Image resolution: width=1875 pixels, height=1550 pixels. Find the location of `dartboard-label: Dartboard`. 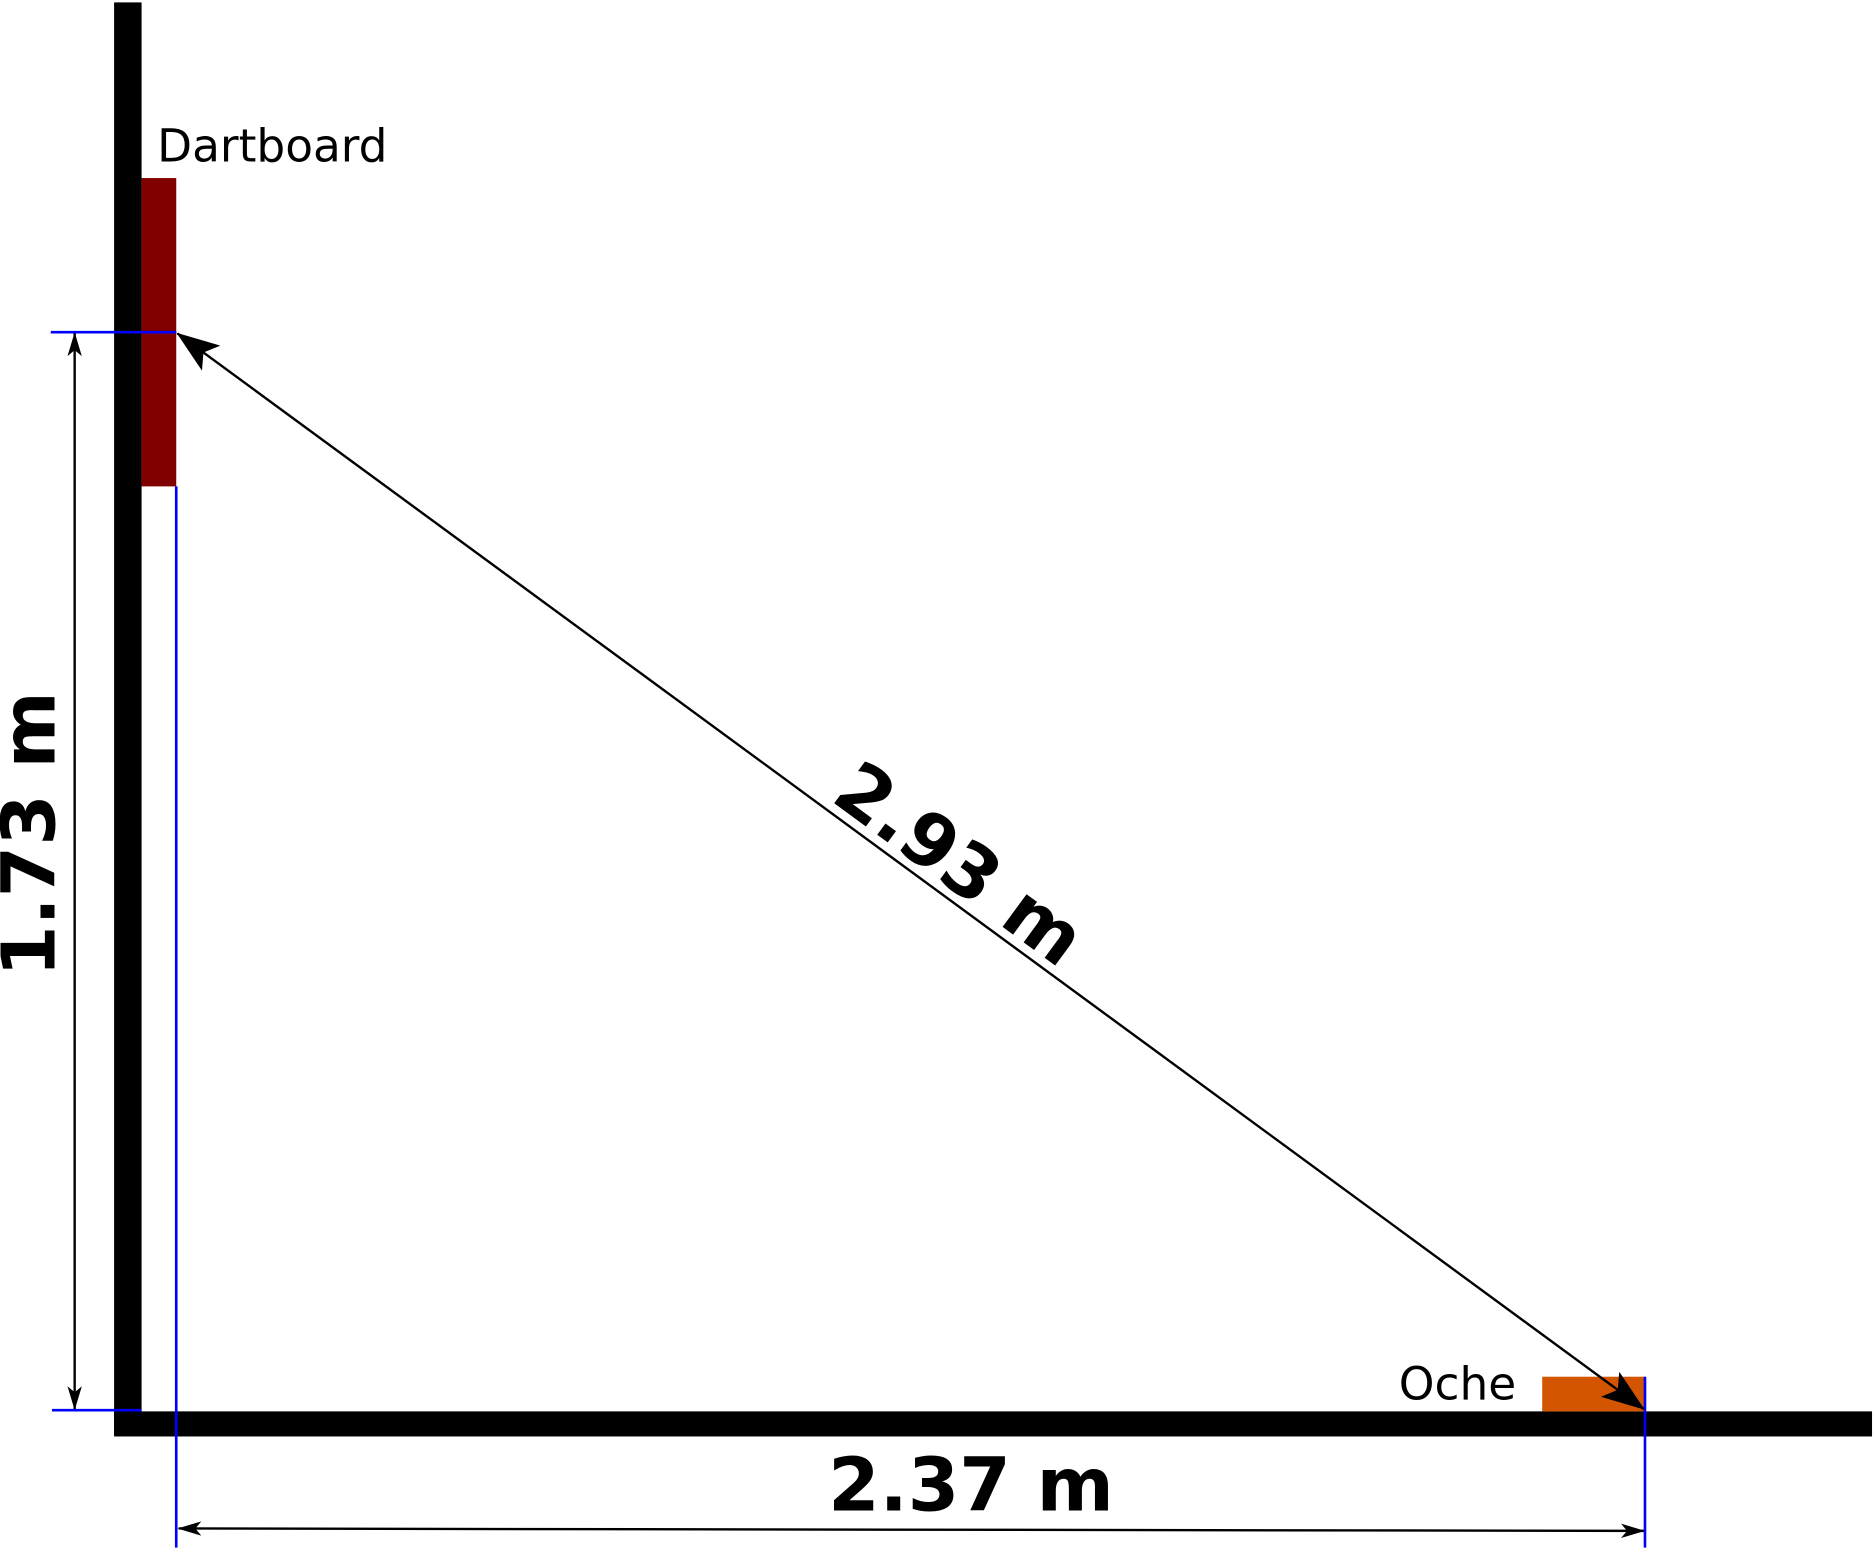

dartboard-label: Dartboard is located at coordinates (272, 145).